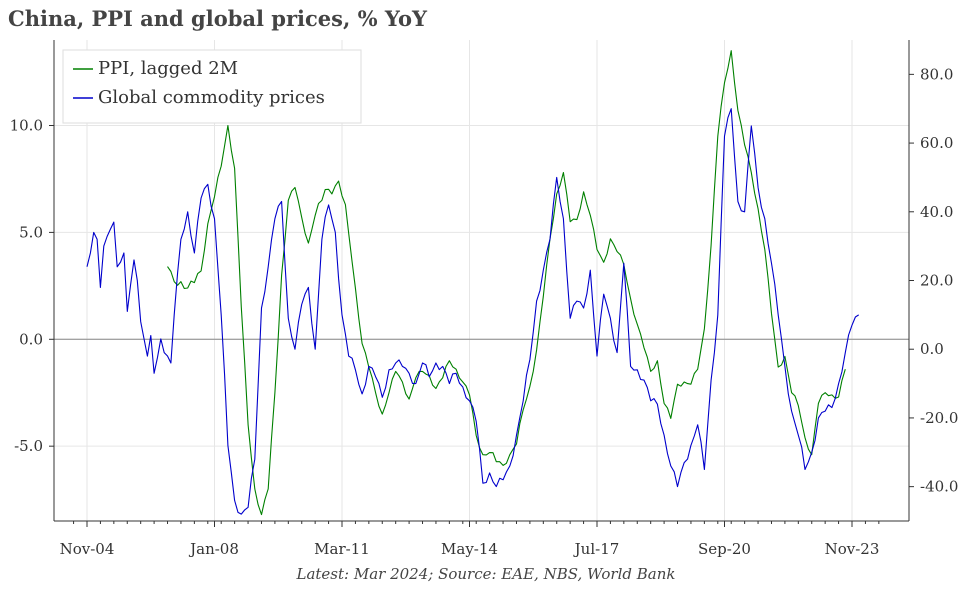 This screenshot has width=972, height=589. What do you see at coordinates (469, 549) in the screenshot?
I see `x-tick-label: May-14` at bounding box center [469, 549].